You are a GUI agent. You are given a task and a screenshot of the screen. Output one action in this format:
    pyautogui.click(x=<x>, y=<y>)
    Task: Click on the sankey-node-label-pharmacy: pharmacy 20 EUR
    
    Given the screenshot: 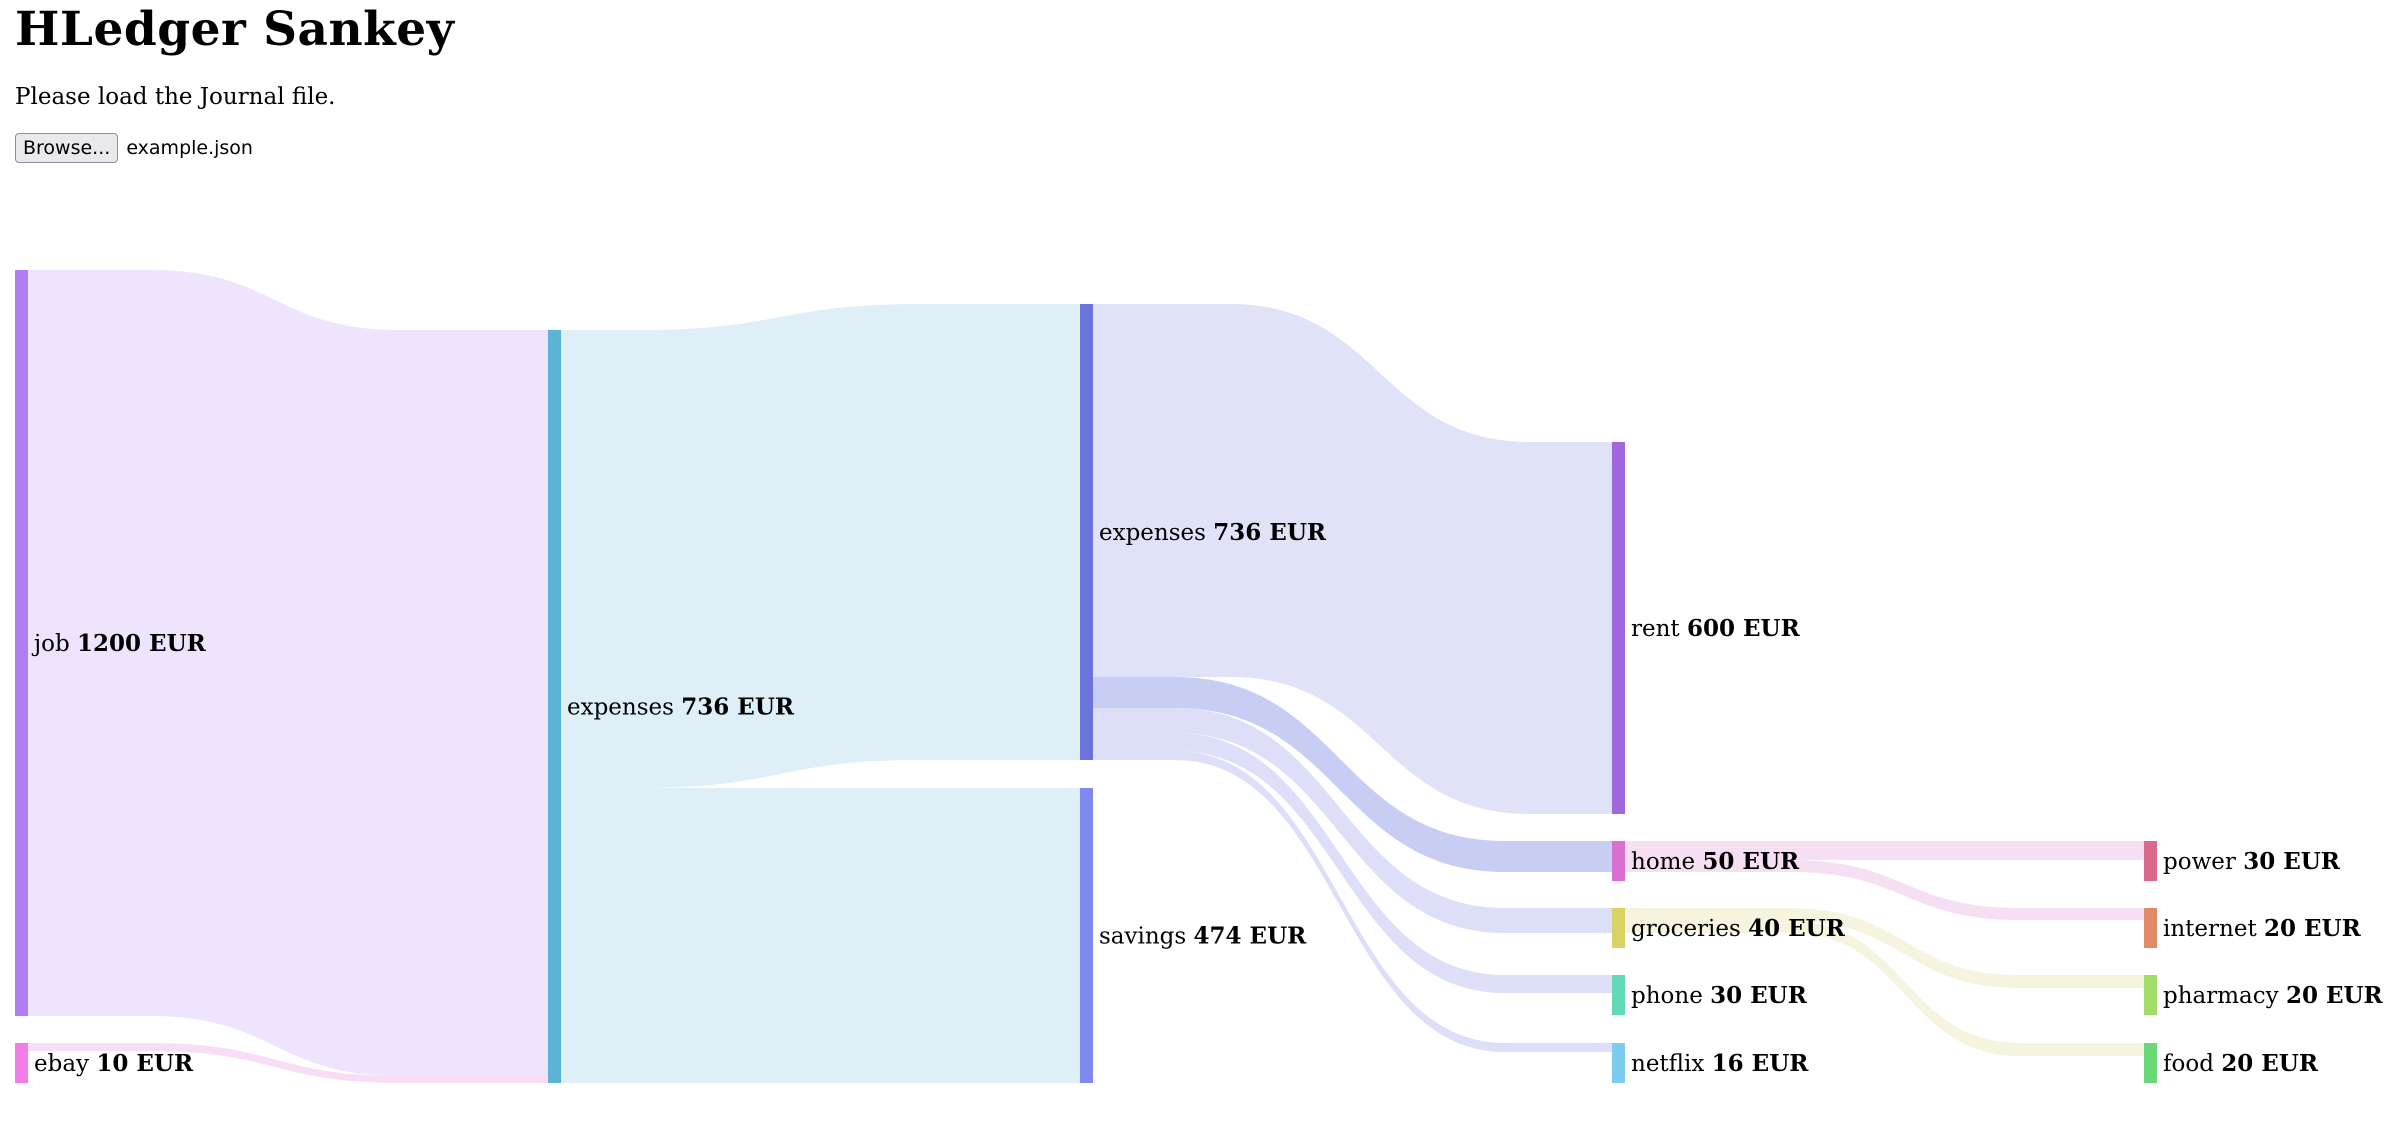 What is the action you would take?
    pyautogui.click(x=2273, y=995)
    